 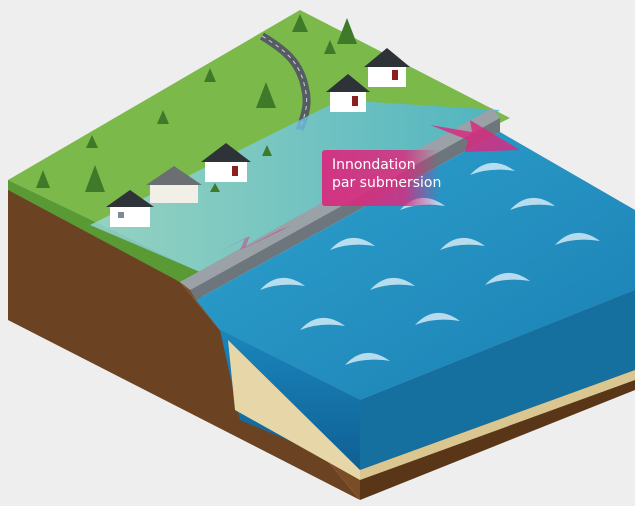 What do you see at coordinates (381, 165) in the screenshot?
I see `annotation-line-1: Innondation` at bounding box center [381, 165].